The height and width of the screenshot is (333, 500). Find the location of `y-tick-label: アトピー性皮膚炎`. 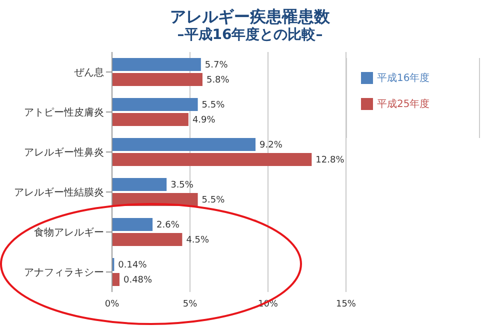

y-tick-label: アトピー性皮膚炎 is located at coordinates (64, 112).